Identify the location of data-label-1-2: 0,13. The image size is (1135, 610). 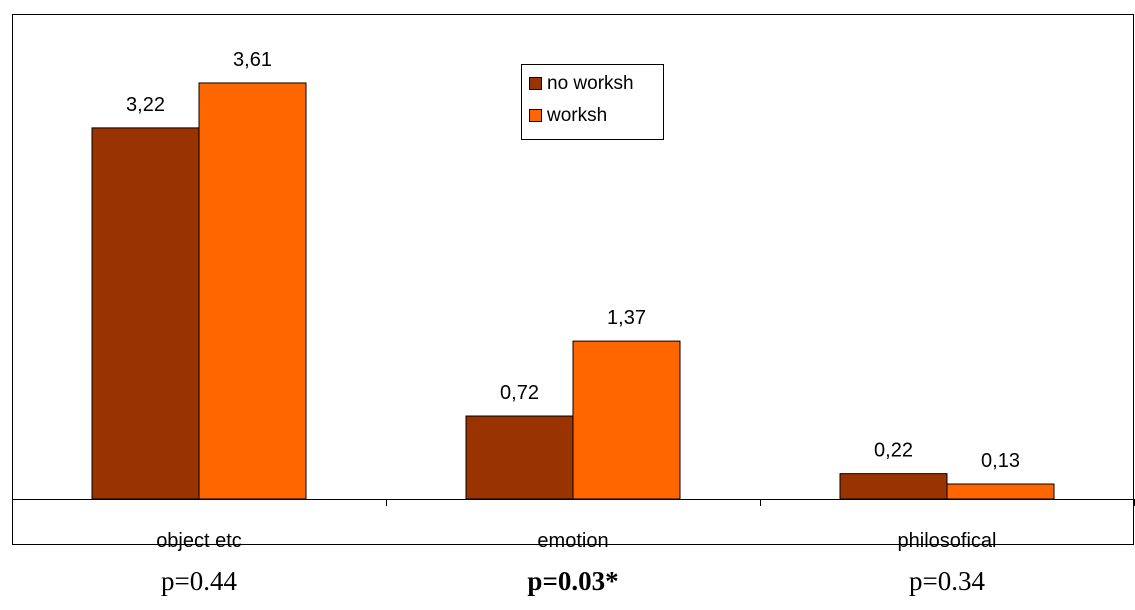
(1000, 461).